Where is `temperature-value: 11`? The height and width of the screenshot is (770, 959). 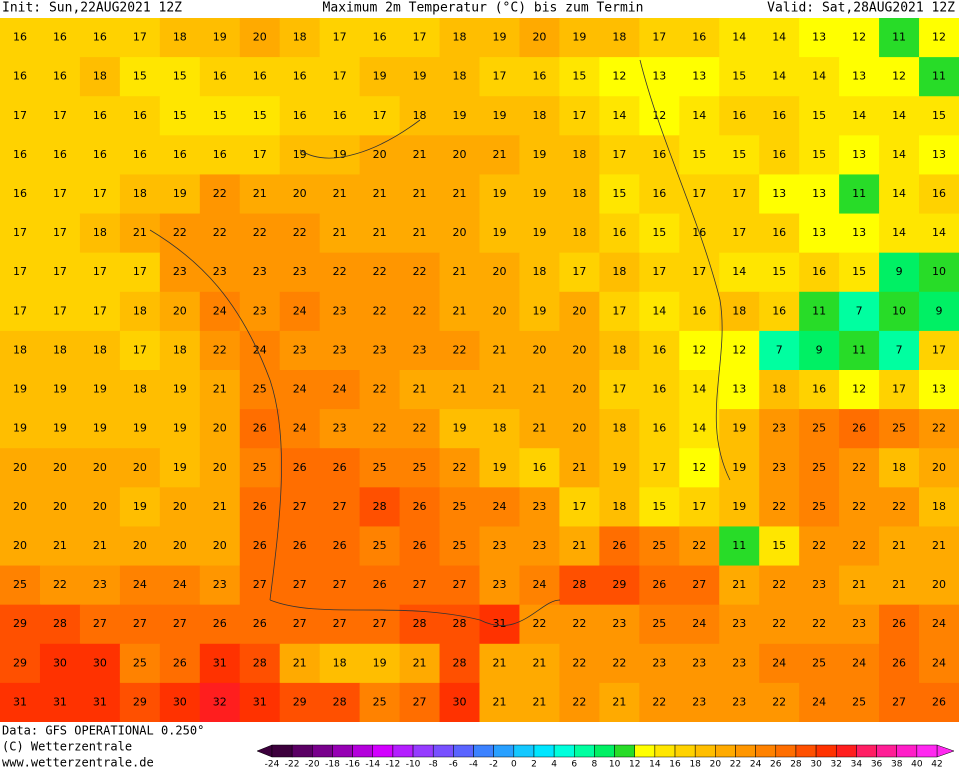
temperature-value: 11 is located at coordinates (939, 76).